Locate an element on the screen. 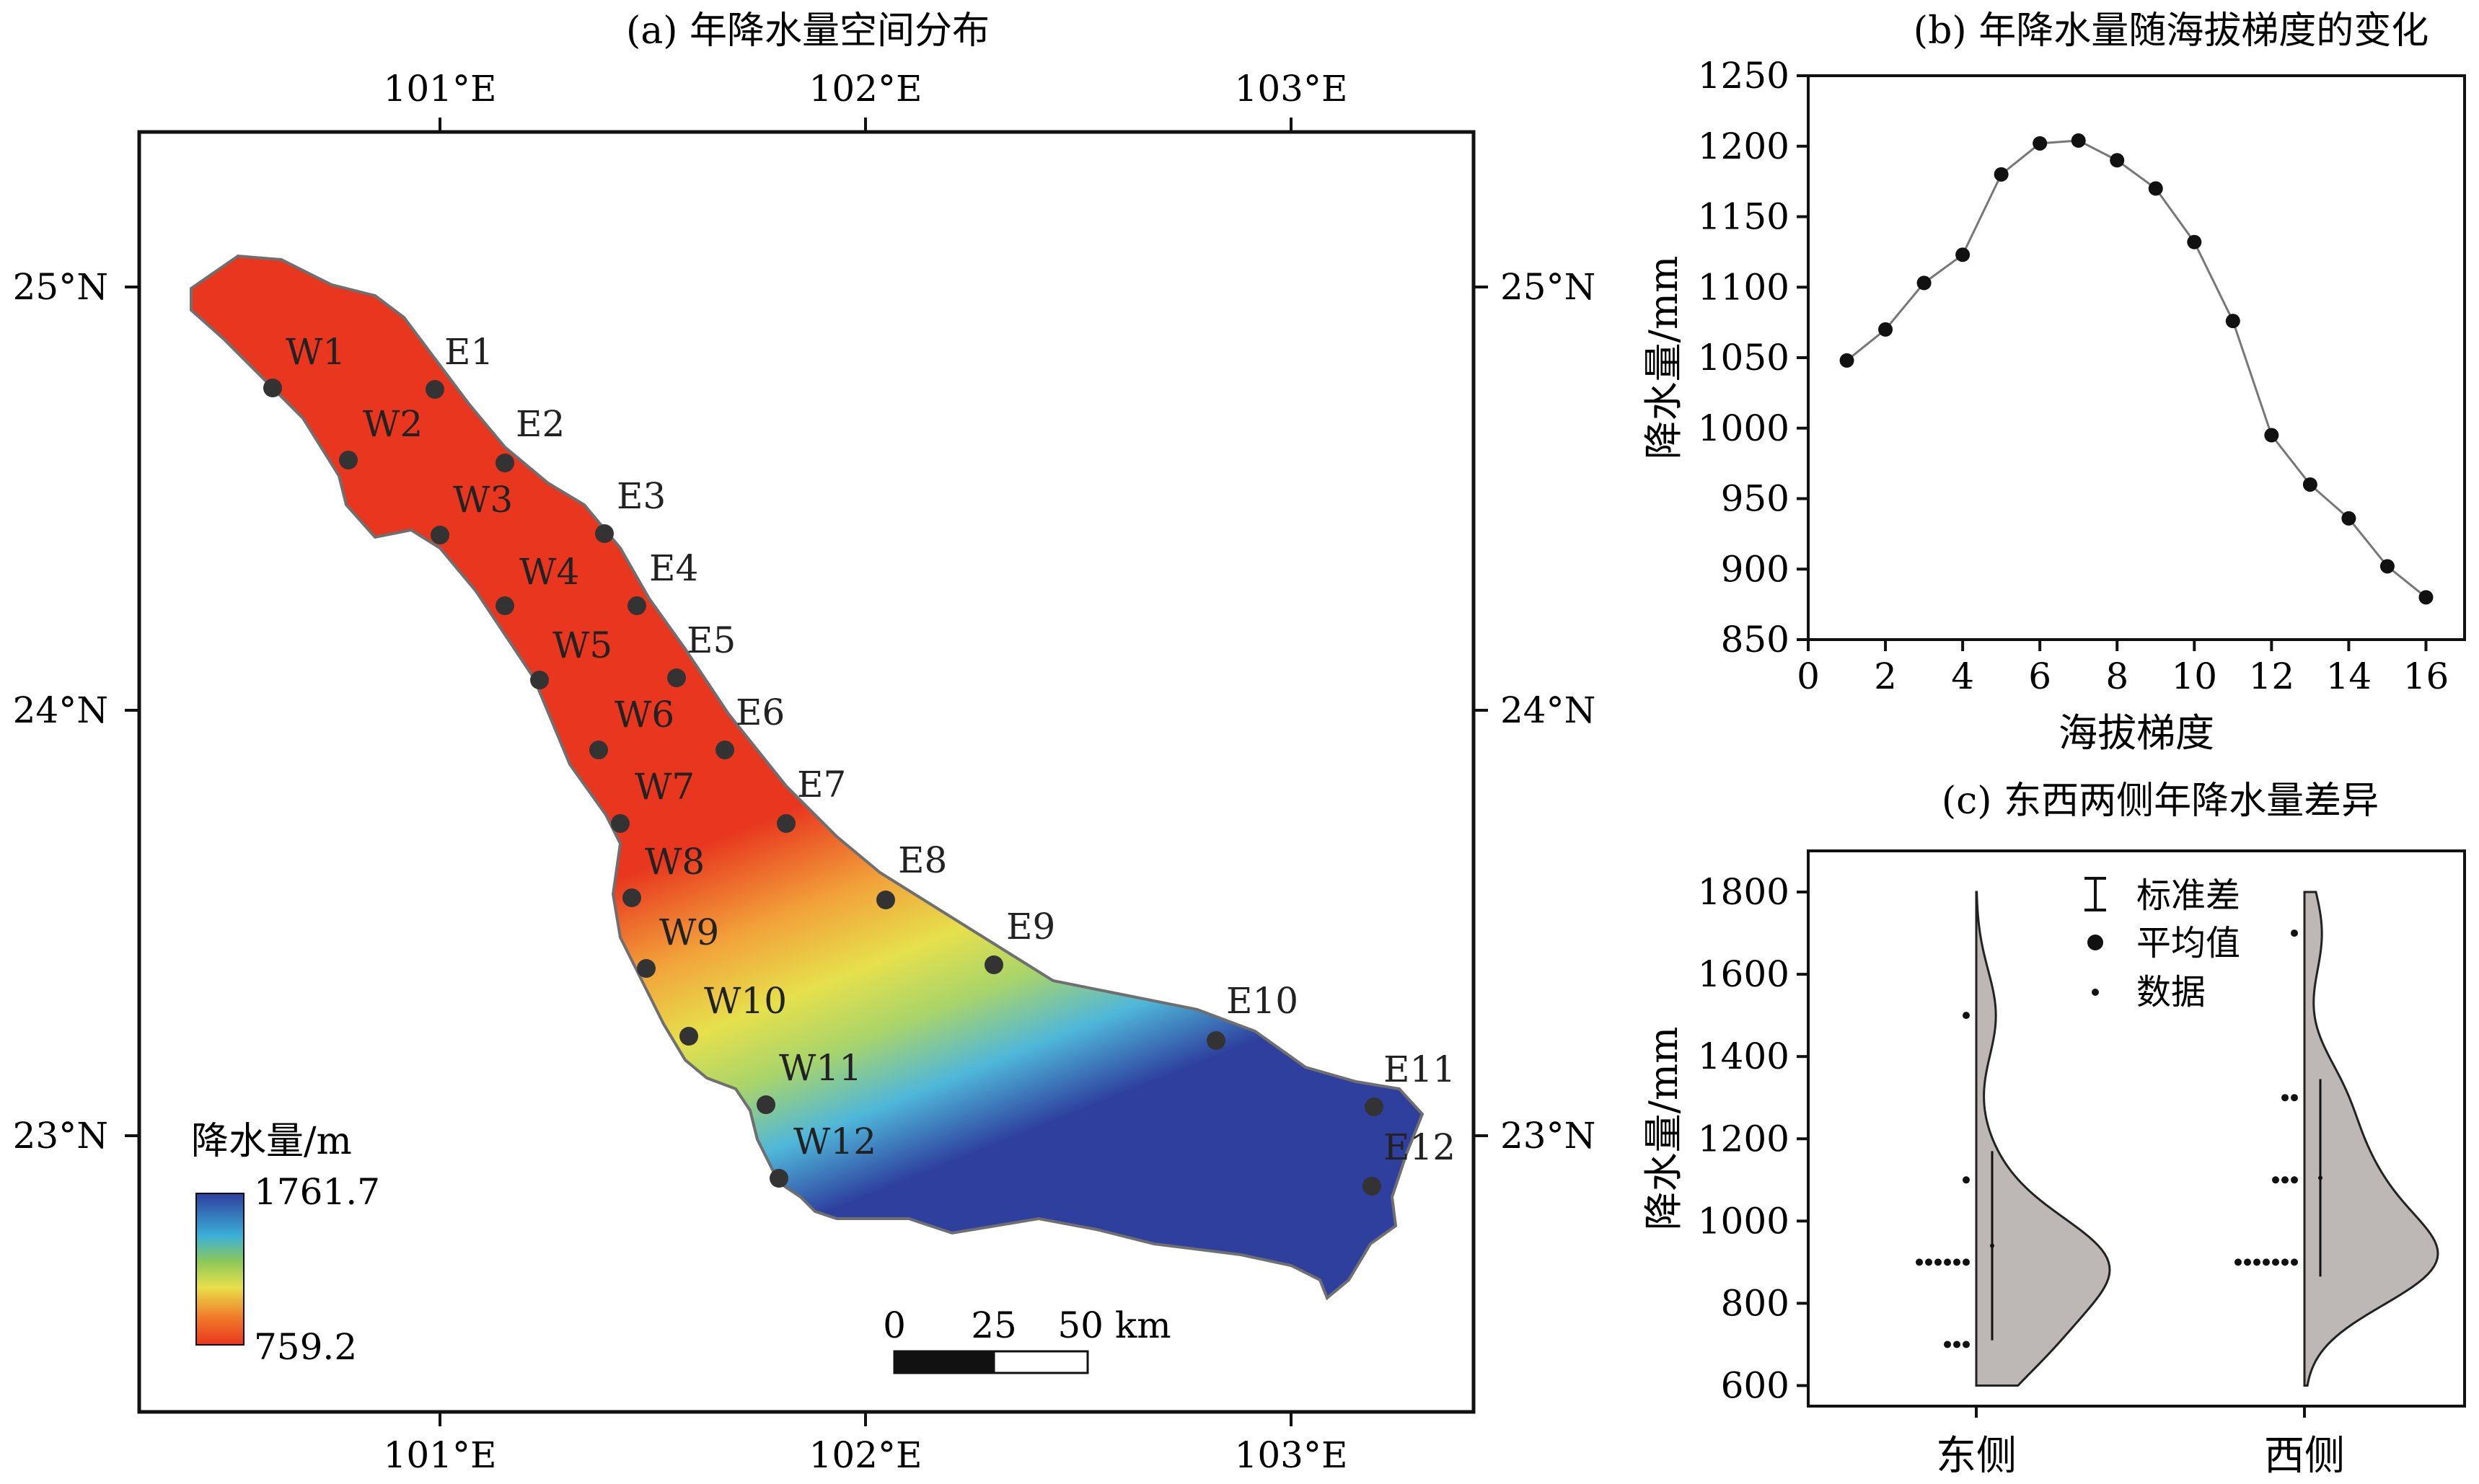  station-label: E11 is located at coordinates (1419, 1069).